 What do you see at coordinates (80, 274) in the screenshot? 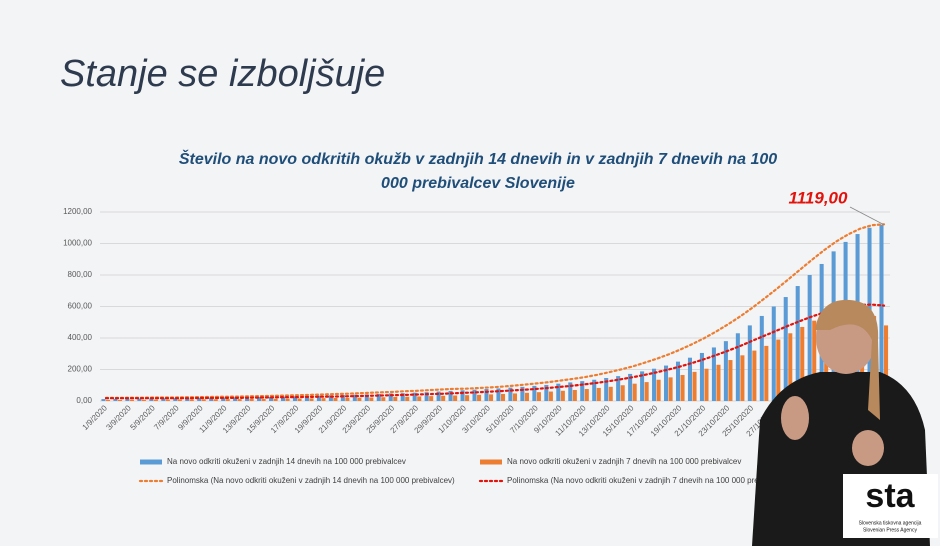
I see `y-tick-label: 800,00` at bounding box center [80, 274].